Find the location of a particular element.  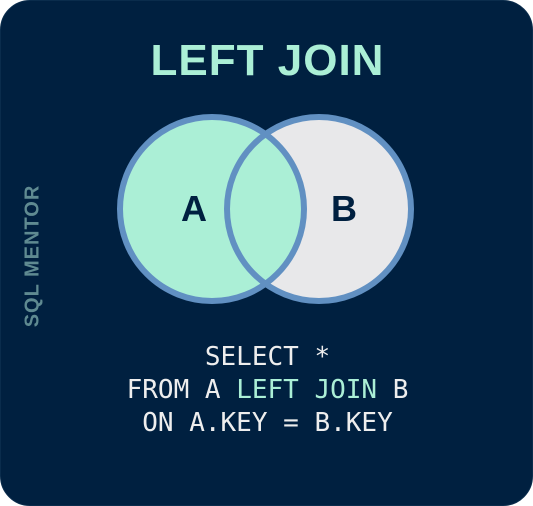

set-a-label: A is located at coordinates (194, 208).